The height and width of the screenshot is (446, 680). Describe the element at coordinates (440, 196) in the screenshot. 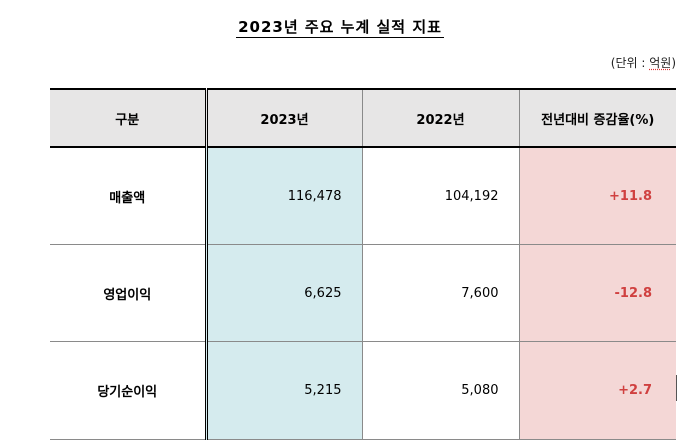

I see `cell-revenue-2022: 104,192` at that location.